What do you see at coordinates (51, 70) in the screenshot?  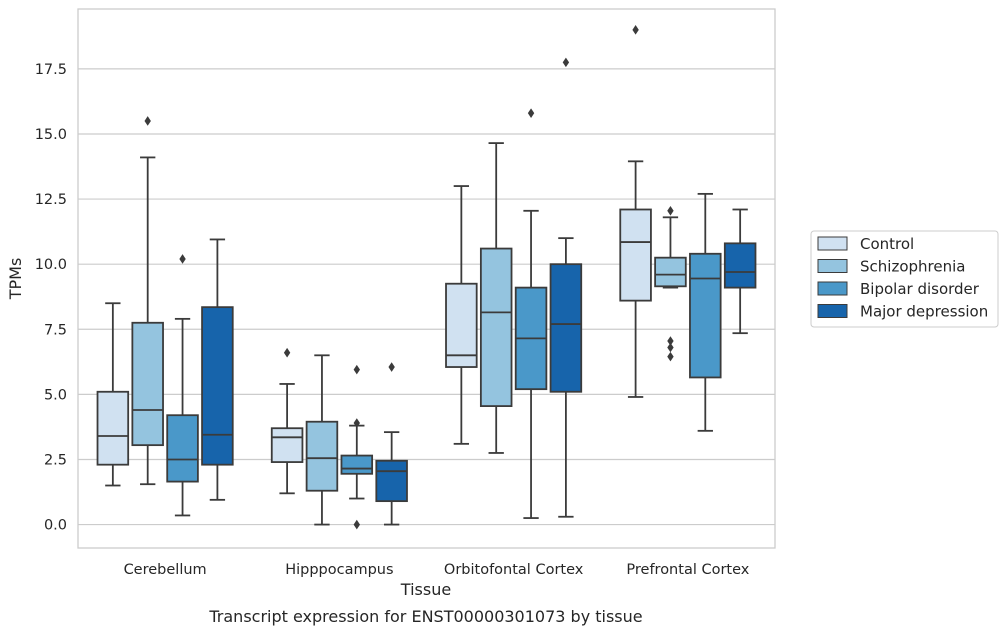 I see `y-tick-label: 17.5` at bounding box center [51, 70].